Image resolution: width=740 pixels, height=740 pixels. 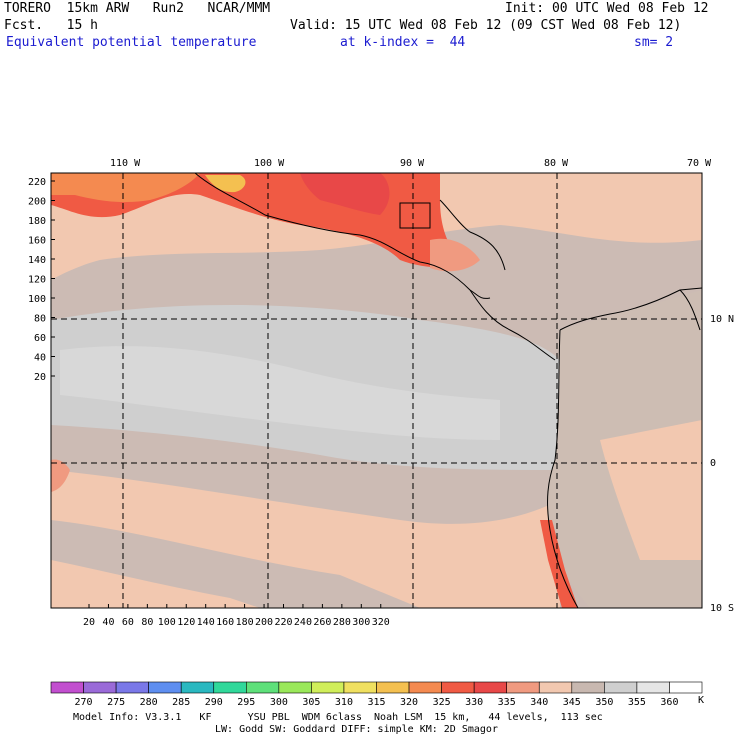 I want to click on y-grid-label: 140, so click(x=37, y=260).